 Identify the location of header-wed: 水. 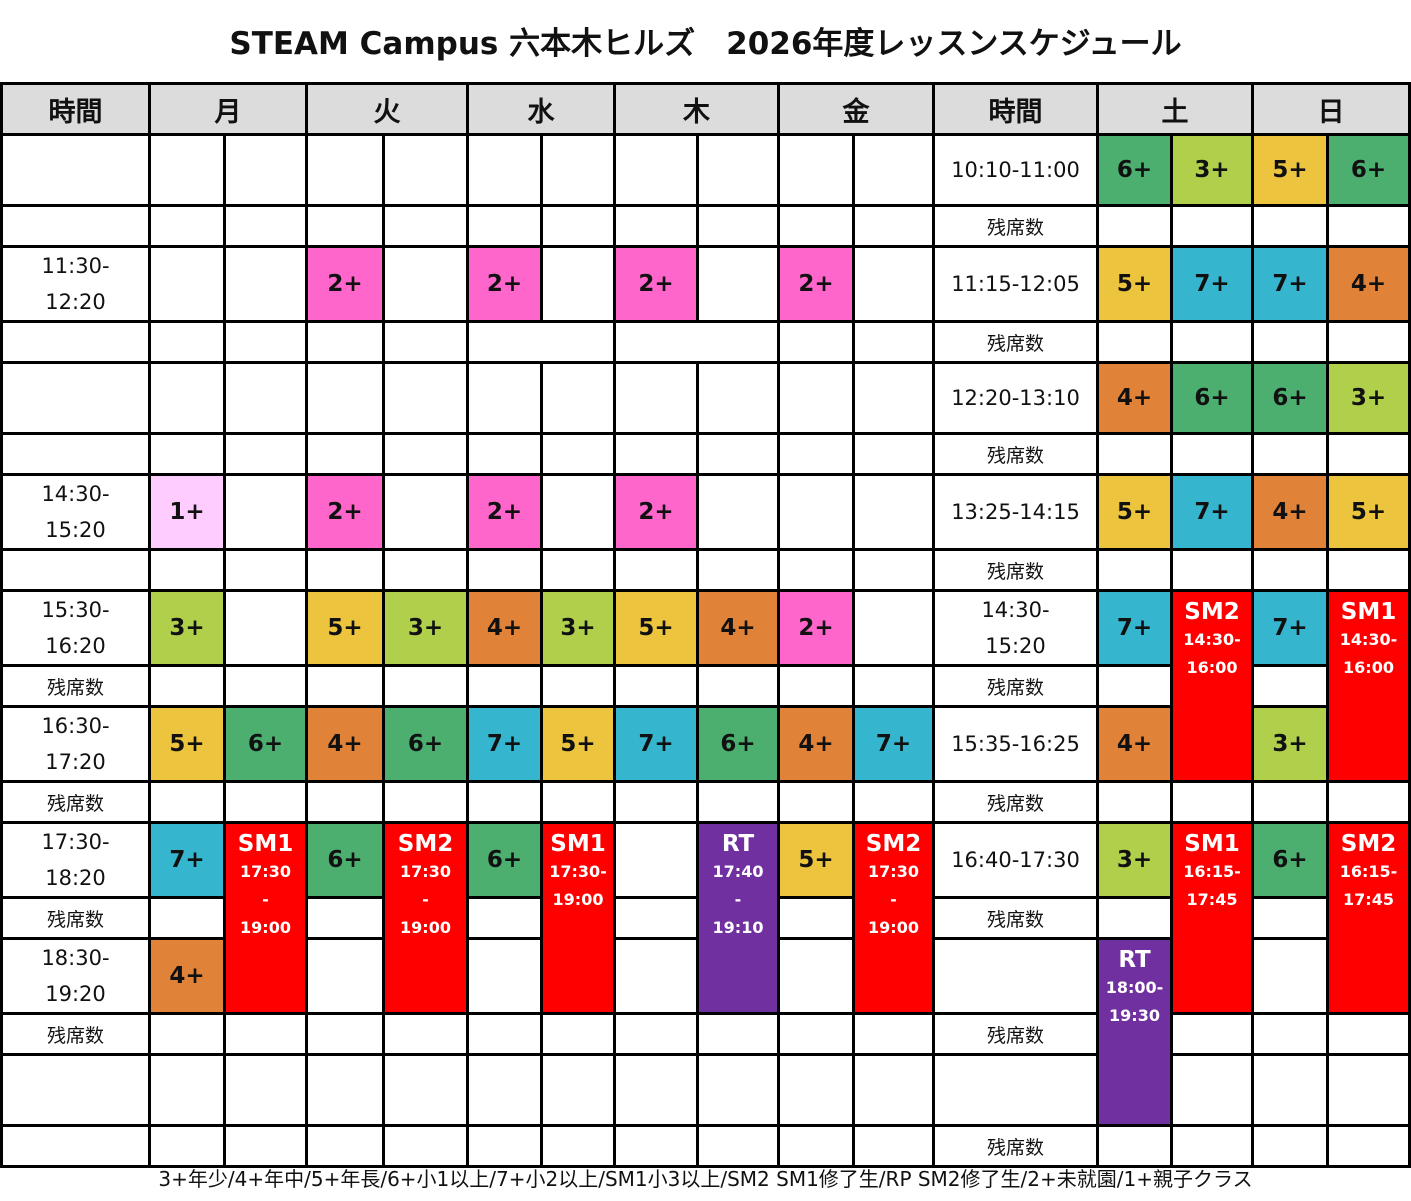
(541, 109).